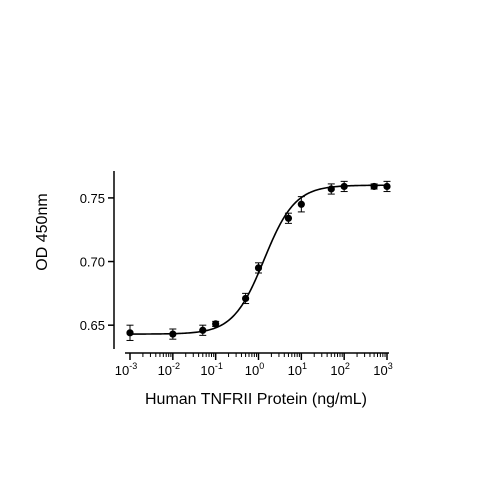 This screenshot has height=500, width=500. I want to click on x-axis-label: Human TNFRII Protein (ng/mL), so click(256, 399).